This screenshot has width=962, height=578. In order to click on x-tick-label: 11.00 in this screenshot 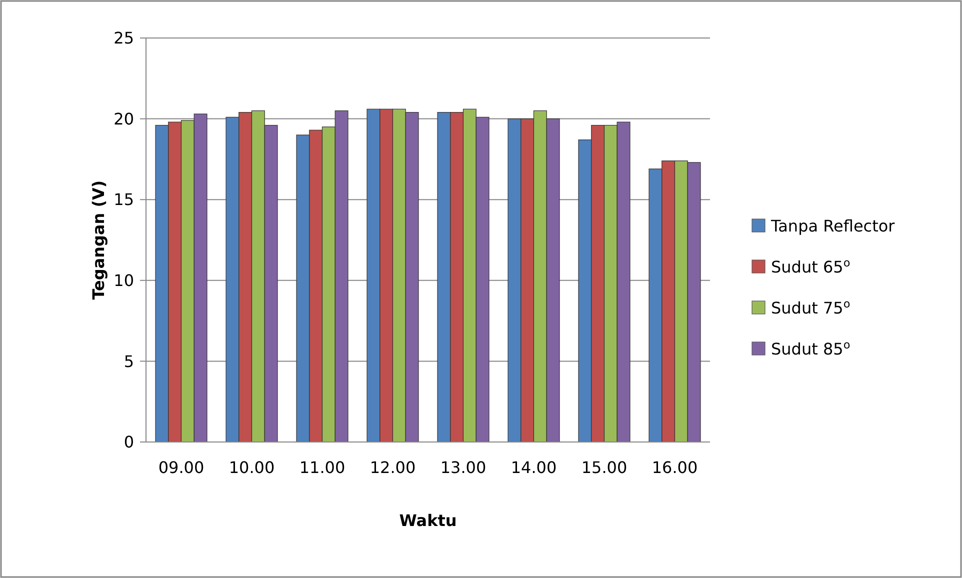, I will do `click(322, 467)`.